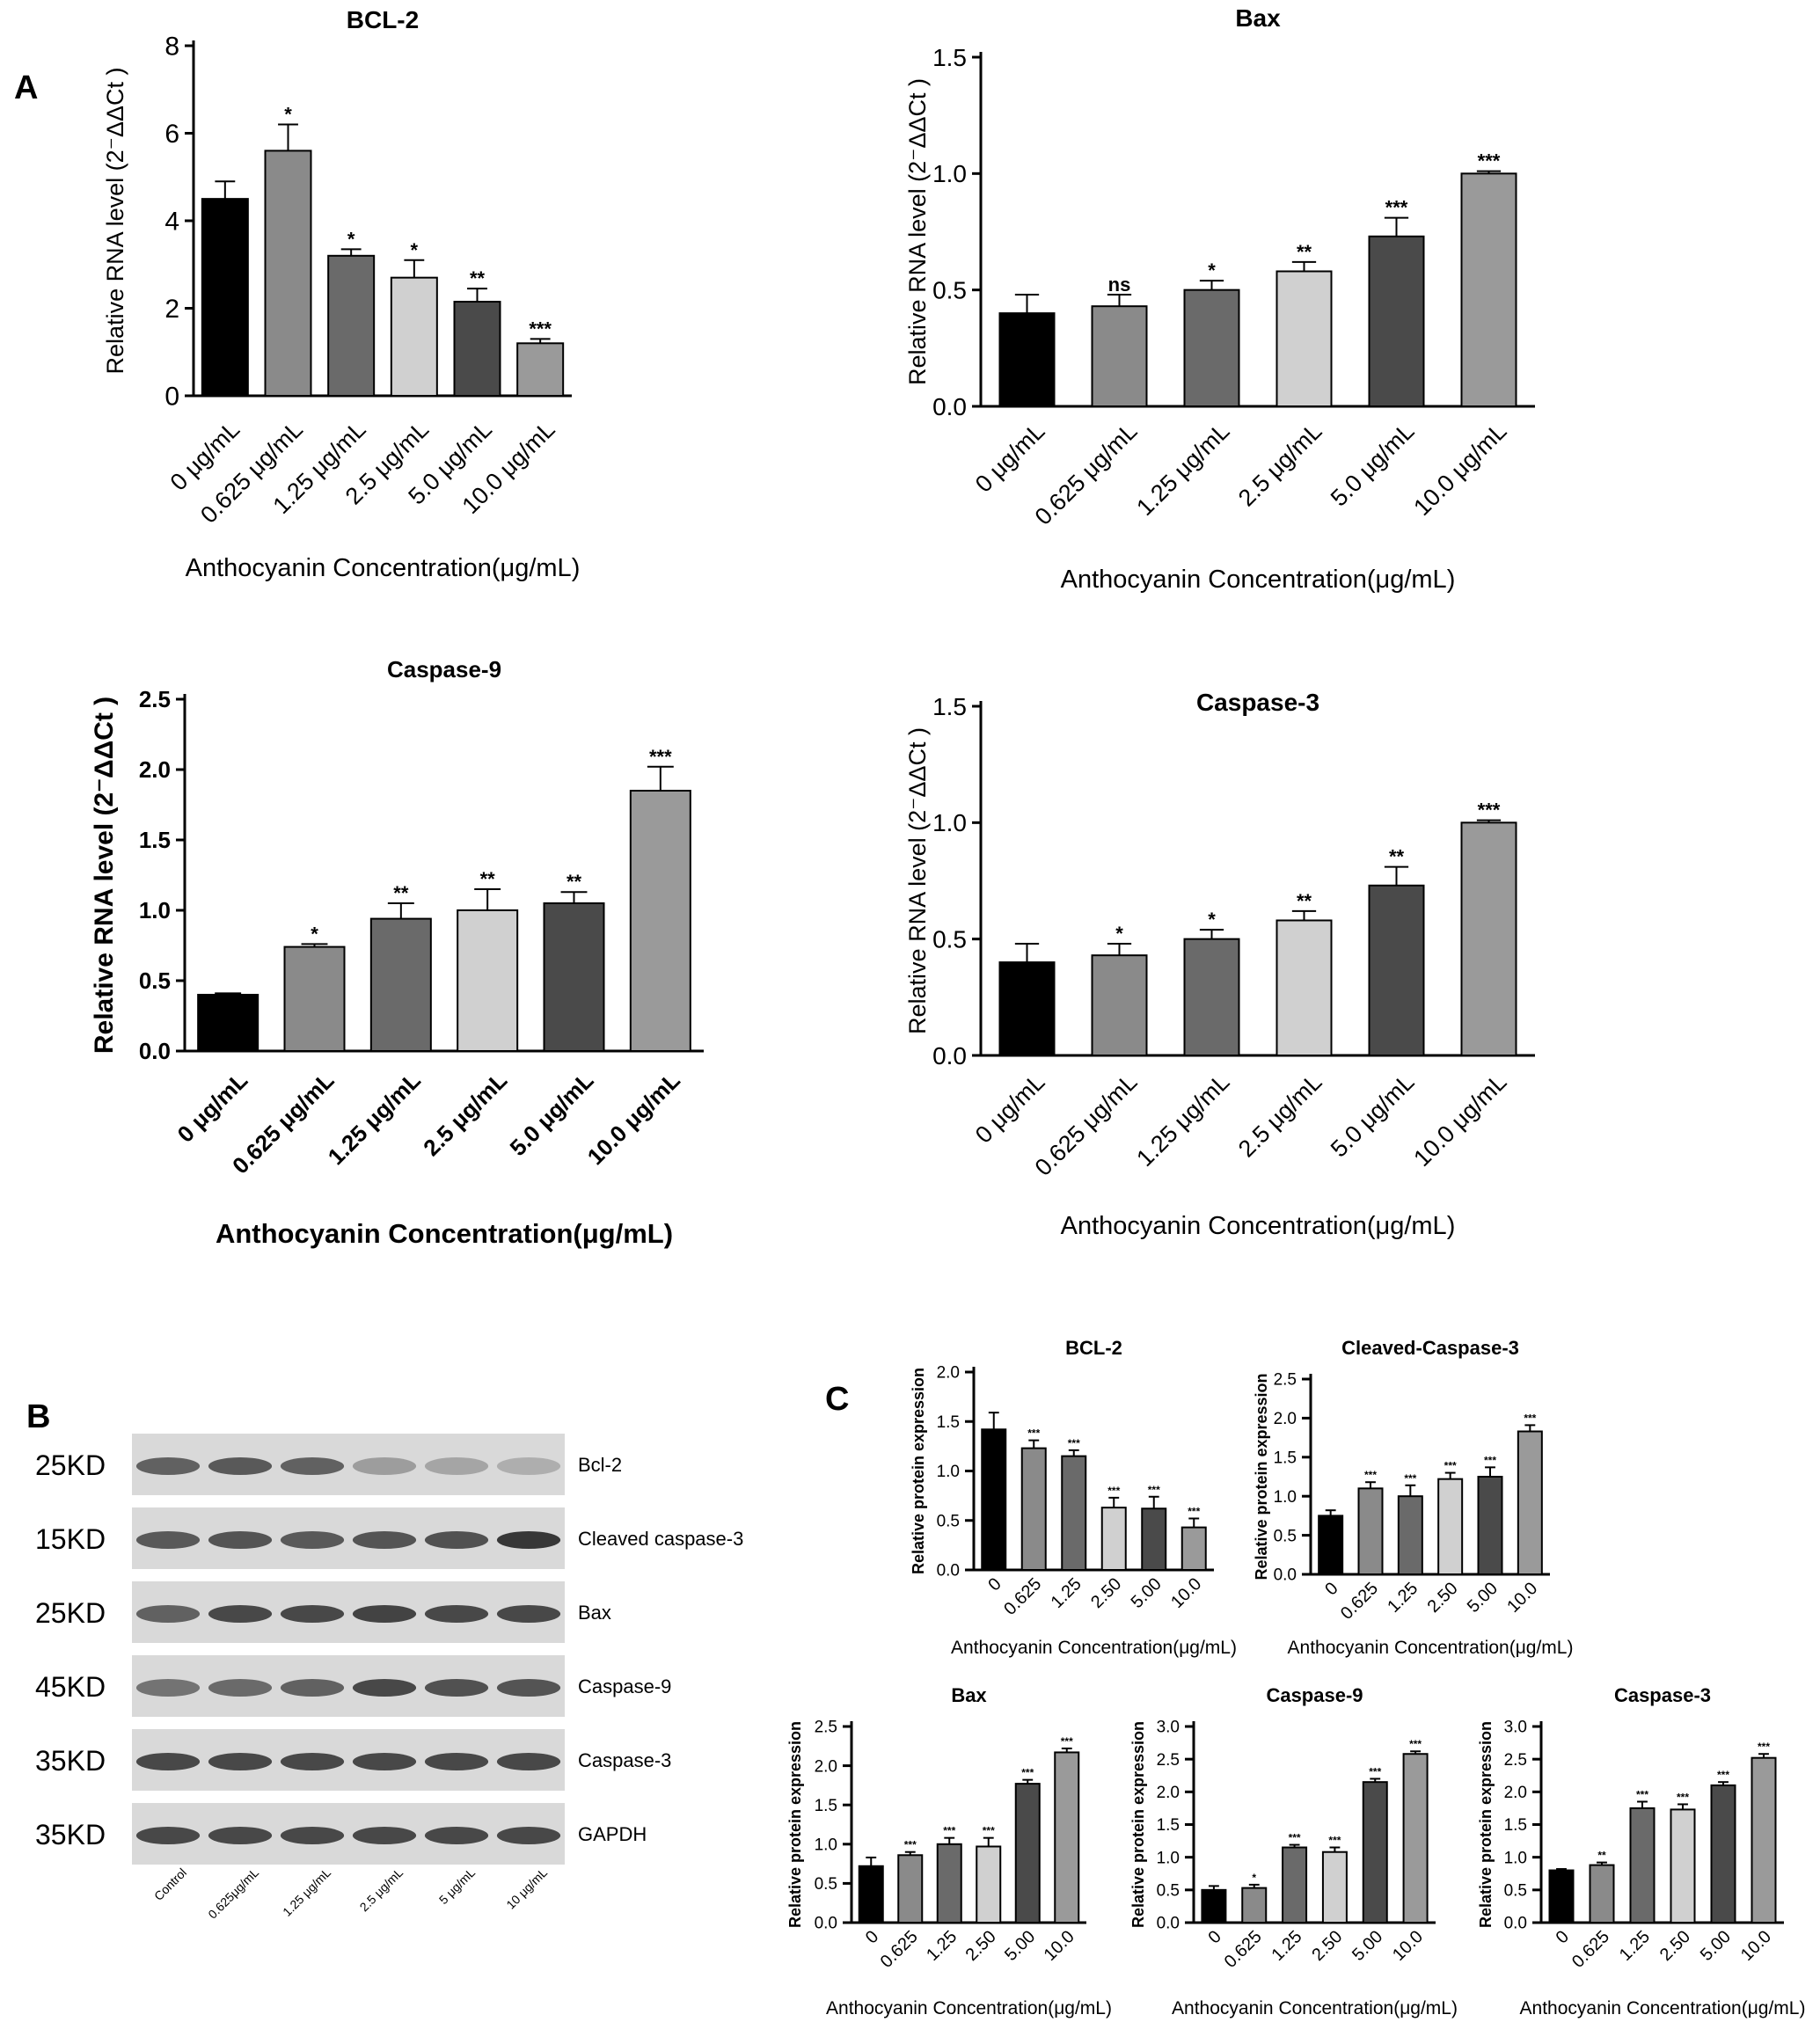 The image size is (1820, 2022). Describe the element at coordinates (70, 1539) in the screenshot. I see `molecular-weight-label: 15KD` at that location.